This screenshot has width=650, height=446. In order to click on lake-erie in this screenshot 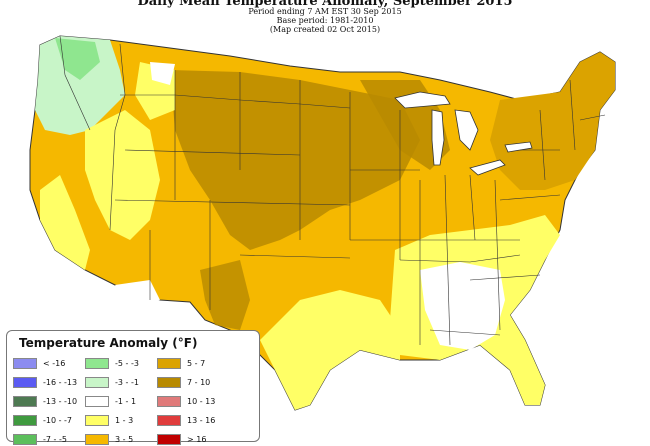, I will do `click(487, 167)`.